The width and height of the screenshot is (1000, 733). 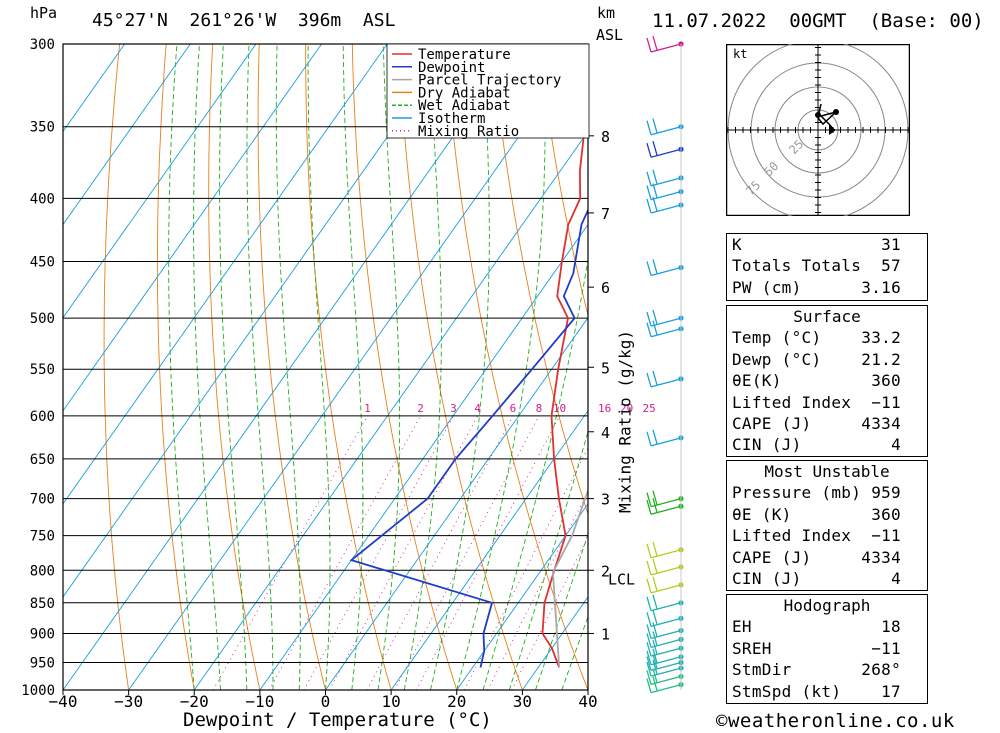 I want to click on hodograph-row: StmSpd (kt) 17, so click(x=816, y=691).